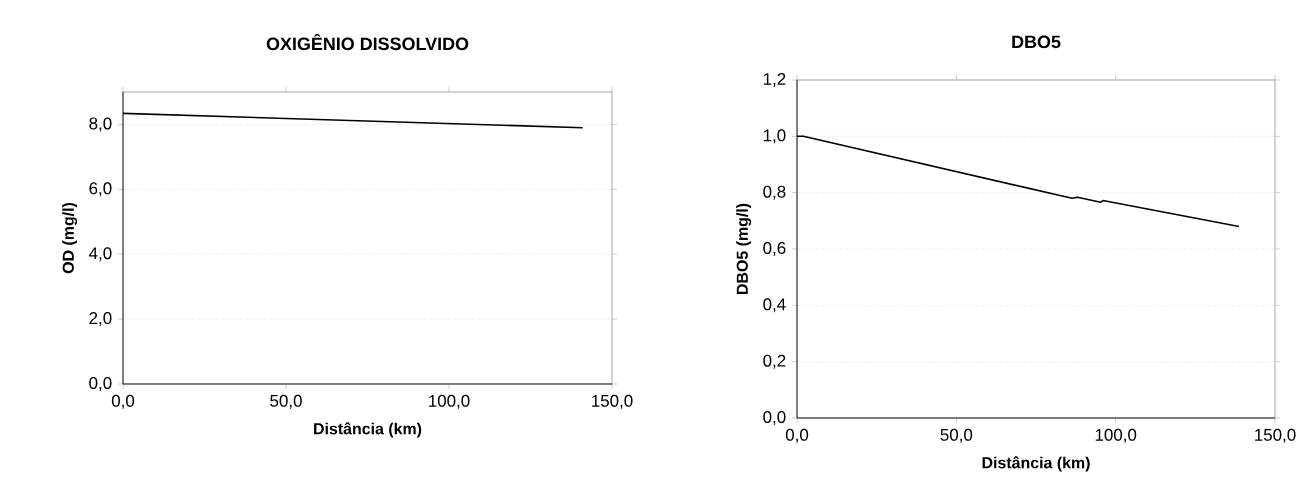 This screenshot has width=1315, height=477. Describe the element at coordinates (100, 319) in the screenshot. I see `y-tick-label: 2,0` at that location.